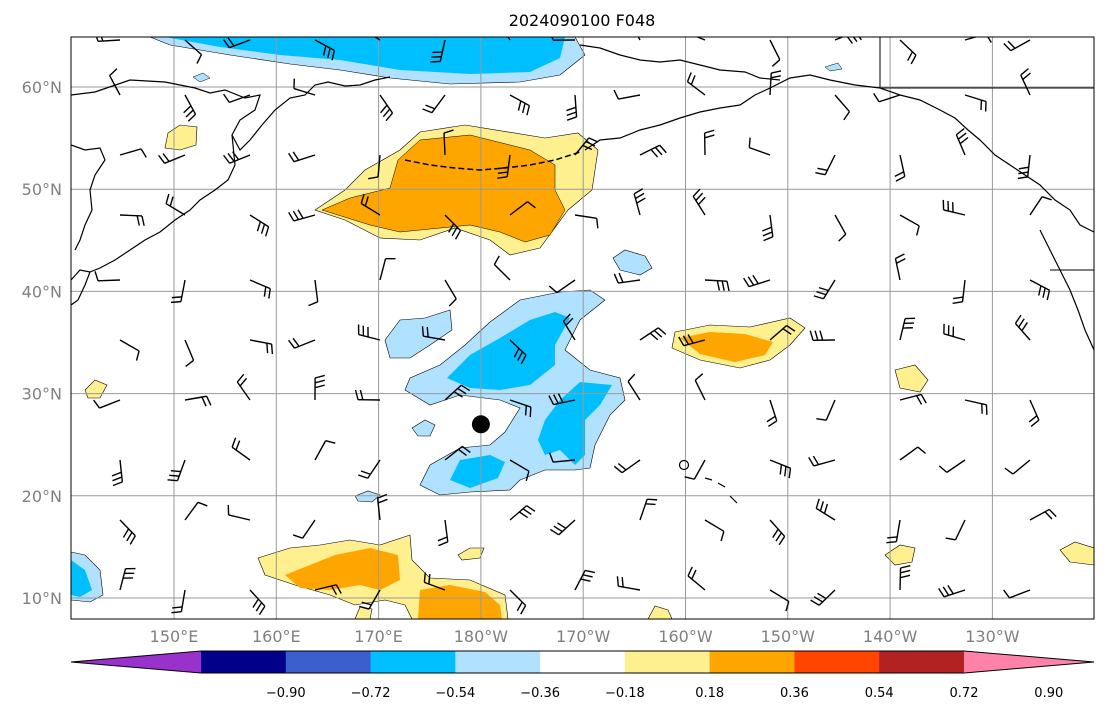  Describe the element at coordinates (276, 636) in the screenshot. I see `lon-tick-label: 160°E` at that location.